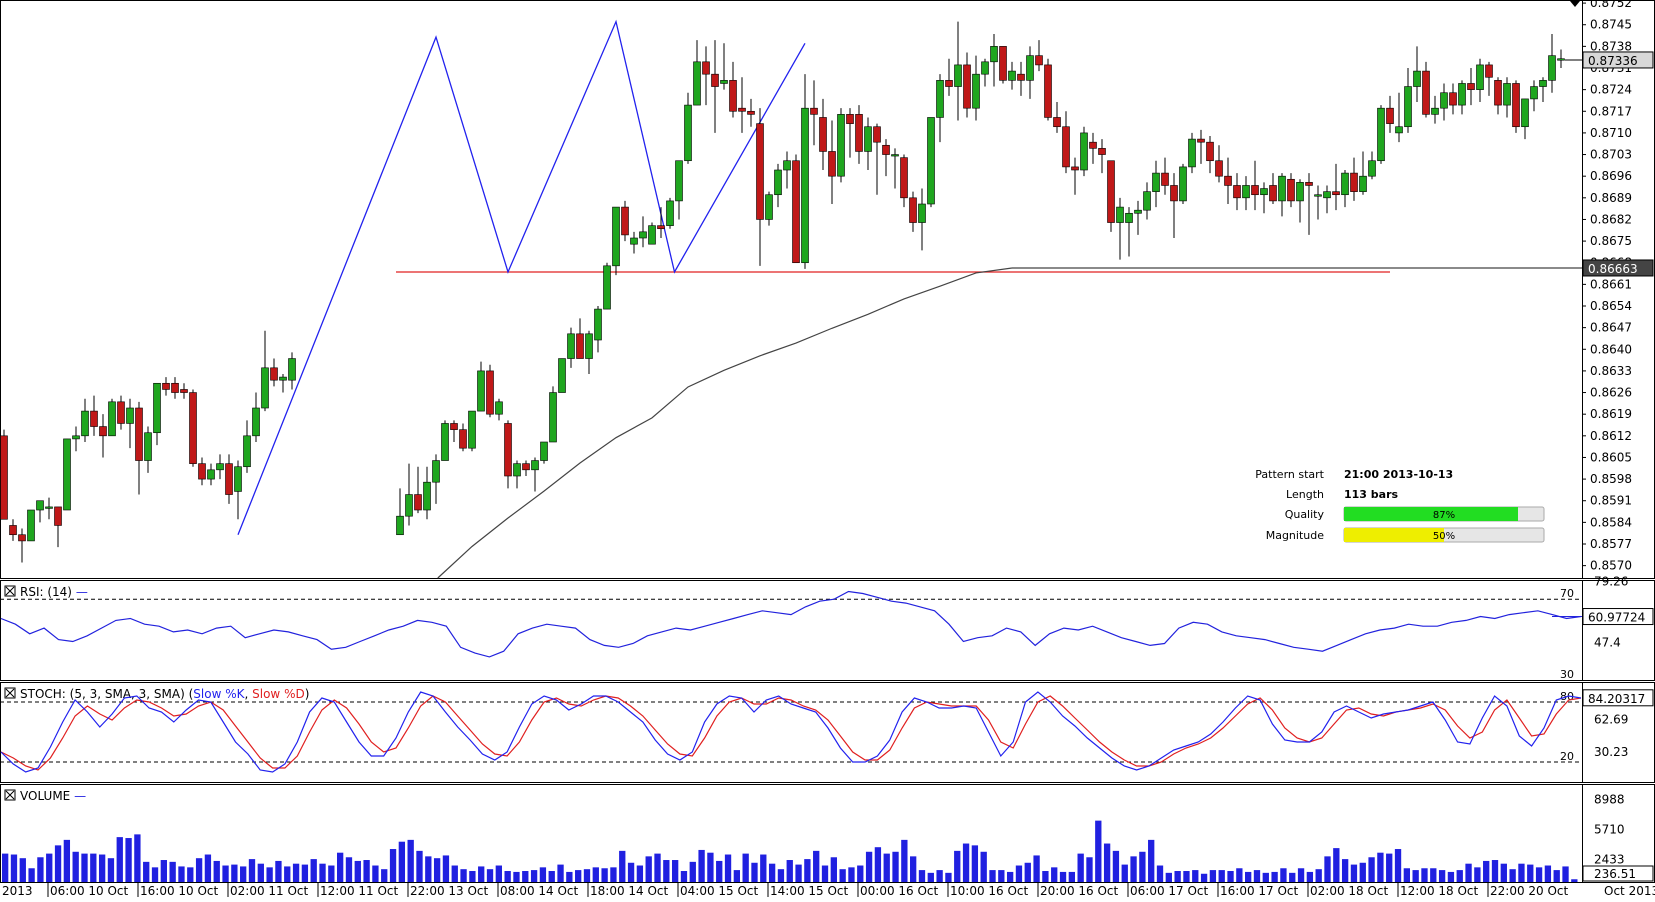 This screenshot has height=902, width=1655. Describe the element at coordinates (89, 890) in the screenshot. I see `x-tick-label: 06:00 10 Oct` at that location.